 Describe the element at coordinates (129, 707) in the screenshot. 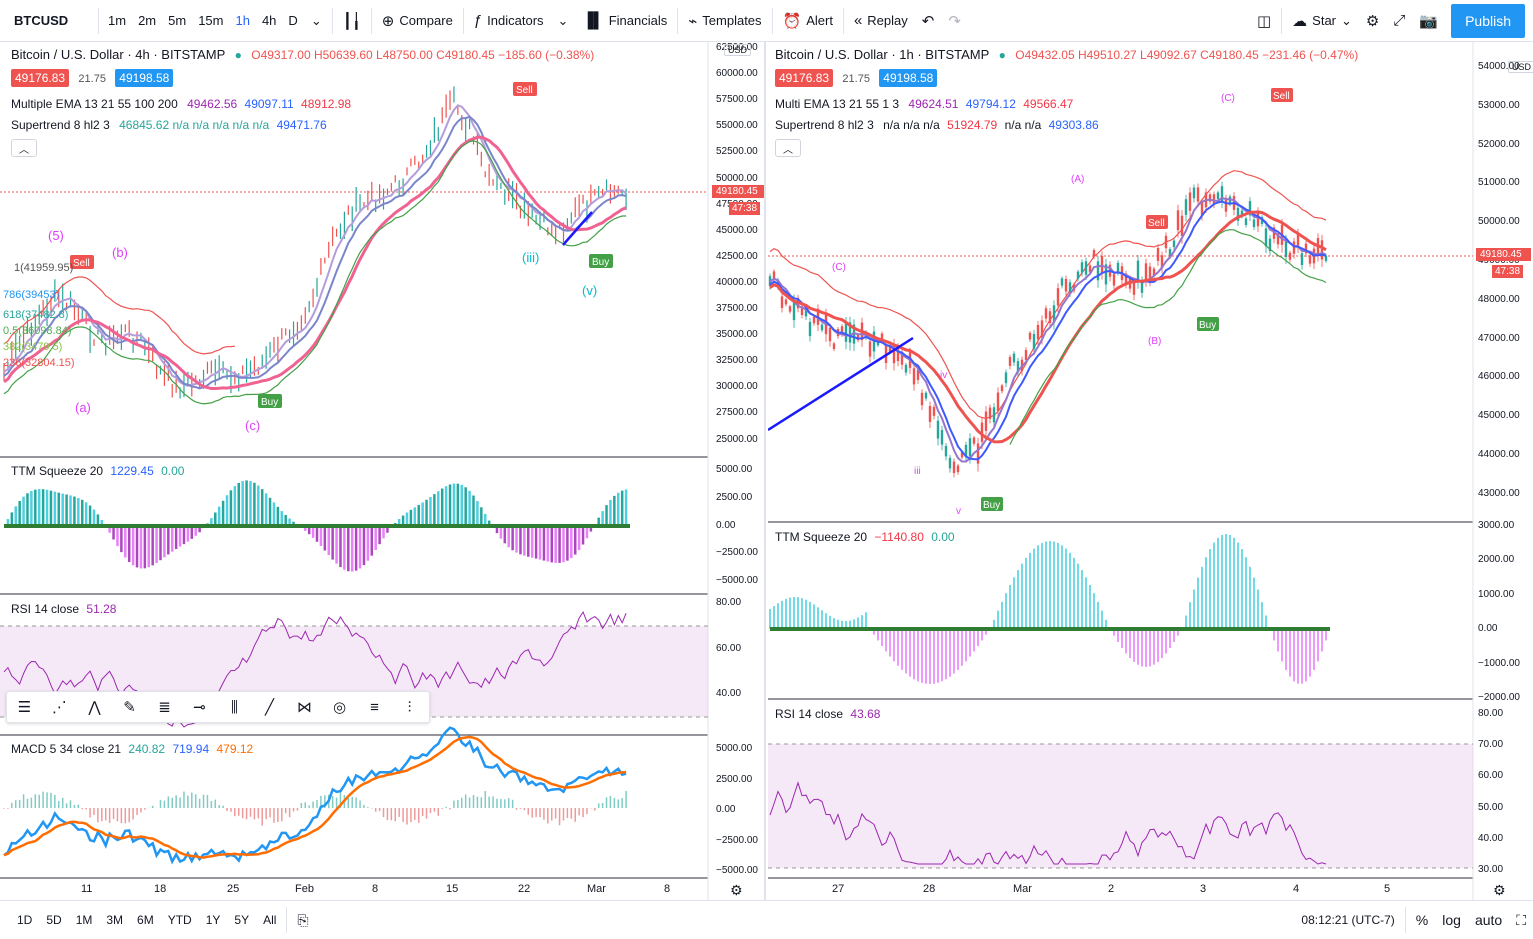

I see `pen-tool-icon: ✎` at that location.